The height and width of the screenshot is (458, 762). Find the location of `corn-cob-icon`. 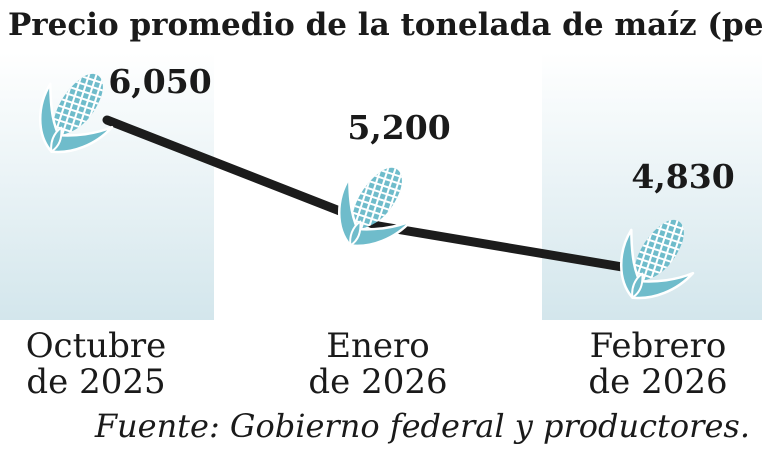

corn-cob-icon is located at coordinates (375, 204).